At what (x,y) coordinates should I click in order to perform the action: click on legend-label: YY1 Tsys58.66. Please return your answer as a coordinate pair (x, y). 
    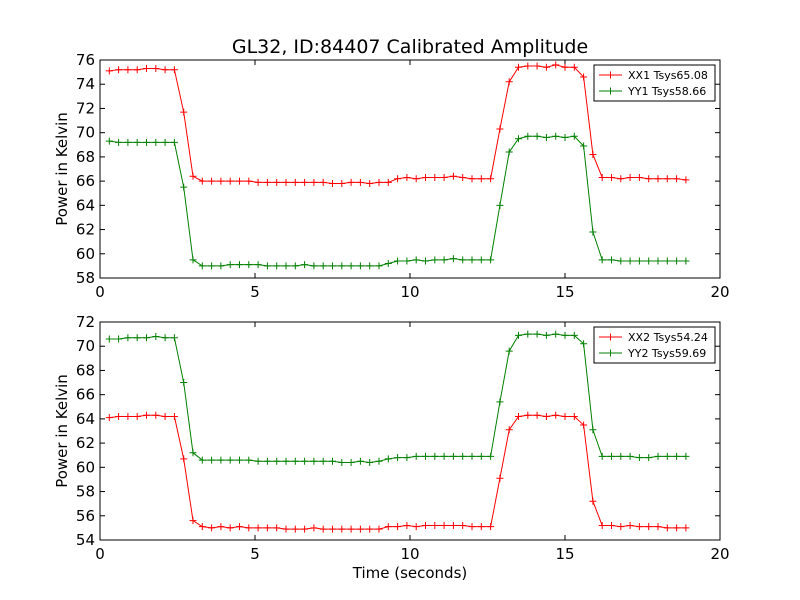
    Looking at the image, I should click on (666, 91).